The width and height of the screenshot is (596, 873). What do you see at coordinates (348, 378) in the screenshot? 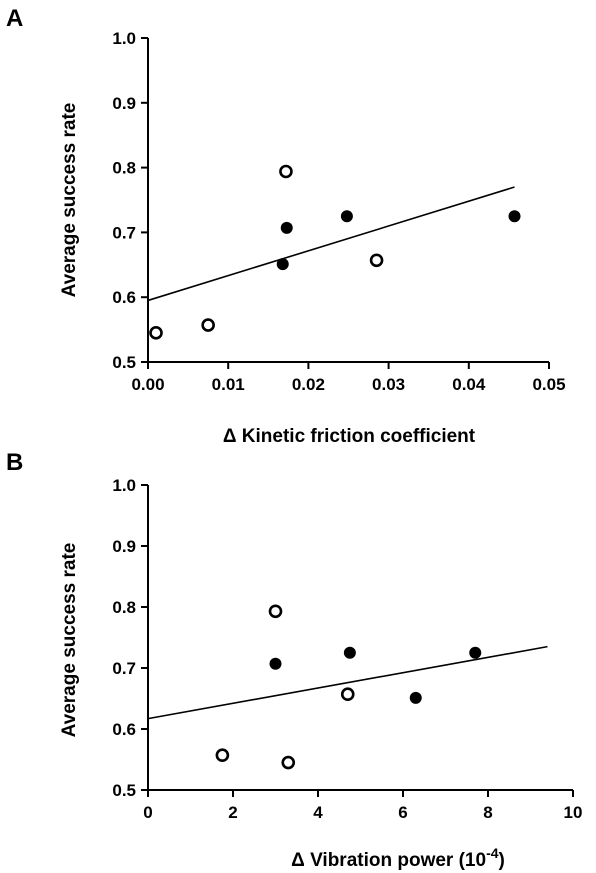
I see `x-ticks-a: 0.00 0.01 0.02 0.03 0.04 0.05` at bounding box center [348, 378].